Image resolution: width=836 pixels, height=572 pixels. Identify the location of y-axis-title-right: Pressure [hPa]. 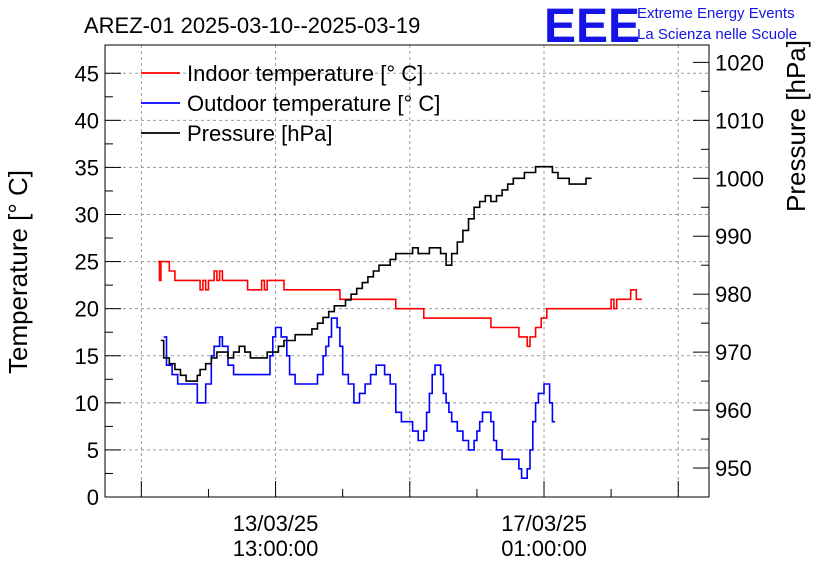
(796, 126).